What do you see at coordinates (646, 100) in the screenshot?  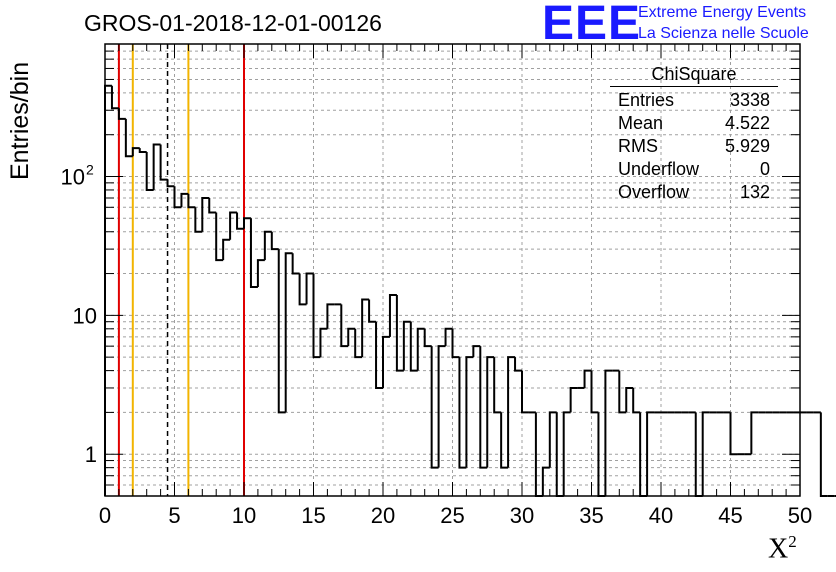 I see `stats-label: Entries` at bounding box center [646, 100].